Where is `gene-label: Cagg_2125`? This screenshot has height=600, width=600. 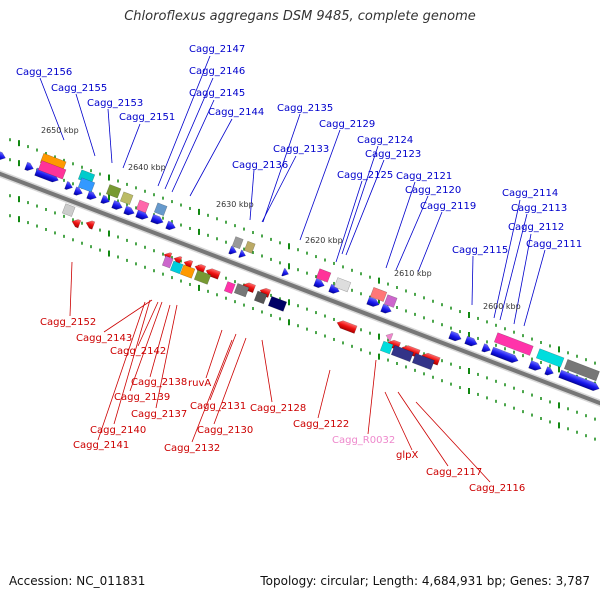
gene-label: Cagg_2125 is located at coordinates (365, 175).